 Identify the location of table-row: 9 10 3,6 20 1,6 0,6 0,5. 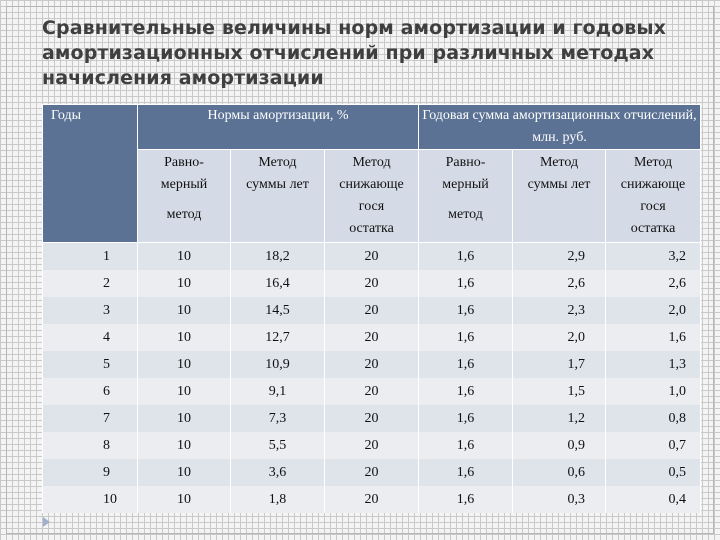
(372, 472).